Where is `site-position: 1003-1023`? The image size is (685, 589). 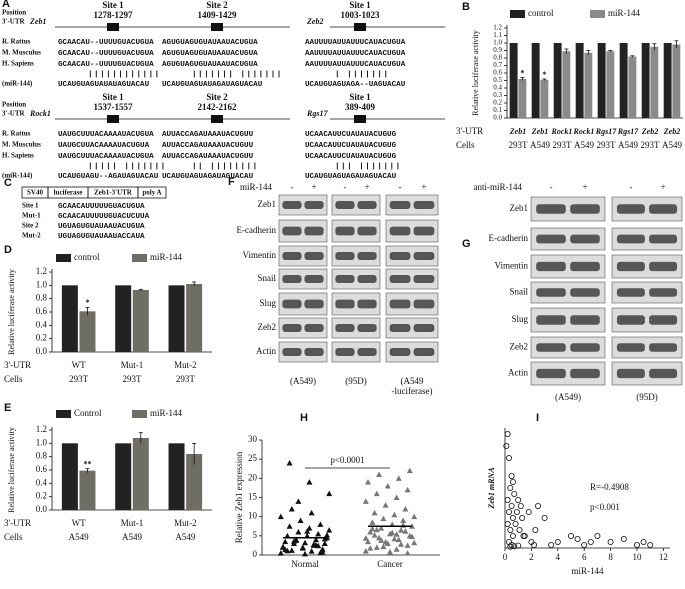
site-position: 1003-1023 is located at coordinates (360, 15).